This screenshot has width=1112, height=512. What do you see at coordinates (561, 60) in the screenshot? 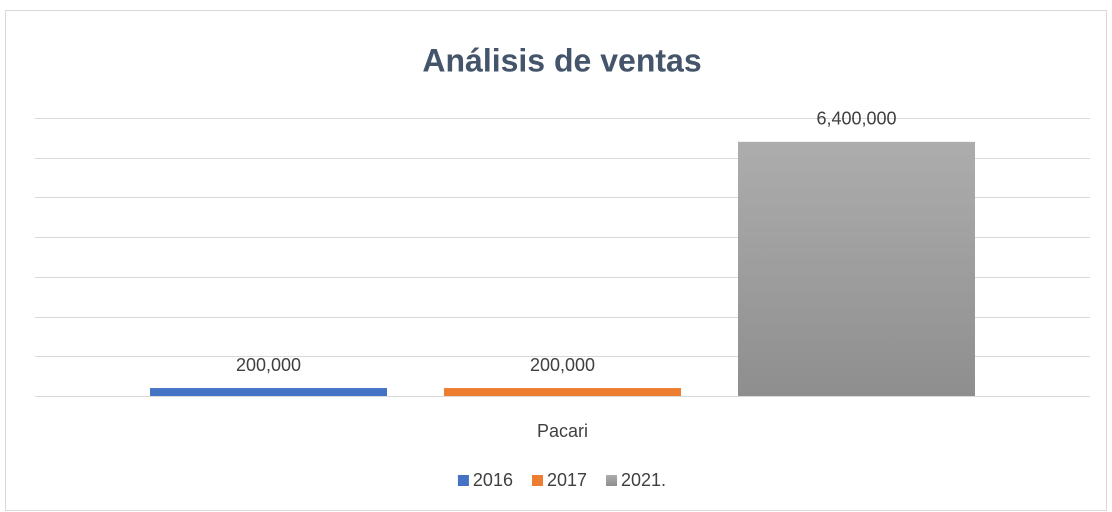
I see `chart-title: Análisis de ventas` at bounding box center [561, 60].